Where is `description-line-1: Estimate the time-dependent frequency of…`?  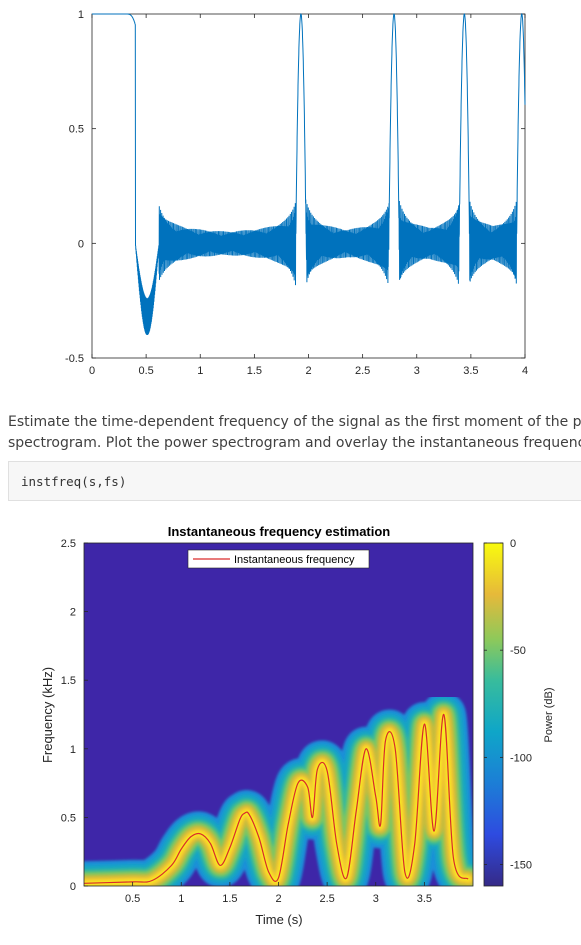 description-line-1: Estimate the time-dependent frequency of… is located at coordinates (294, 422).